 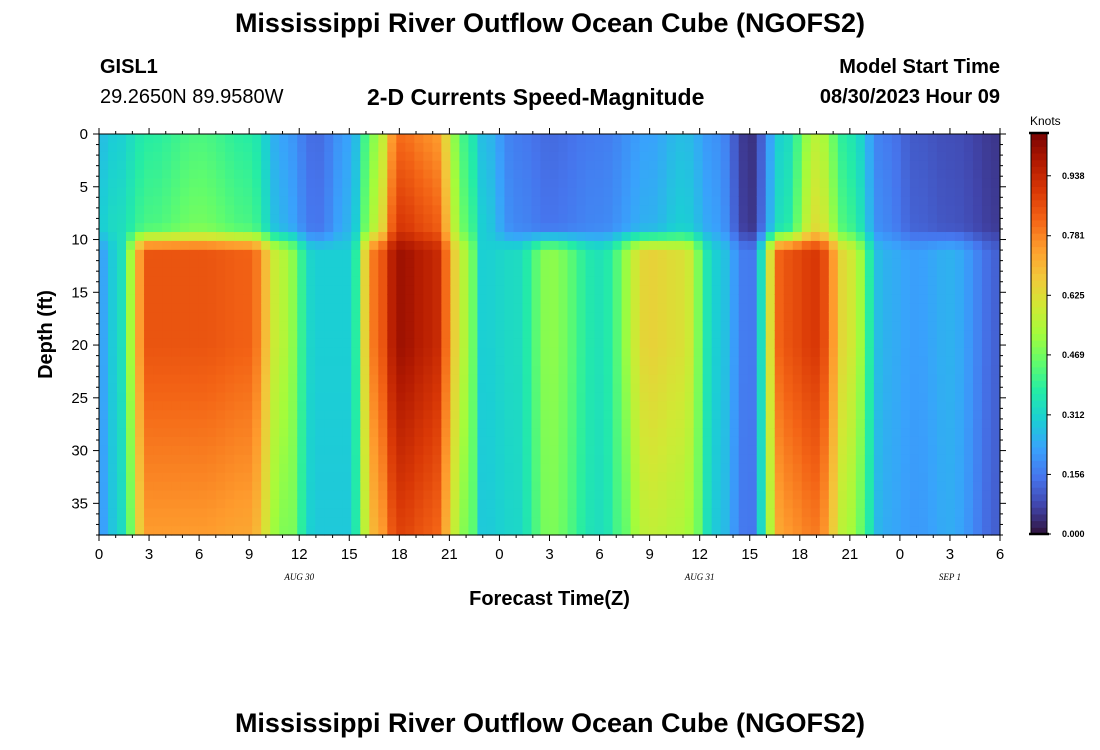 I want to click on colorbar-tick-label: 0.938, so click(x=1073, y=176).